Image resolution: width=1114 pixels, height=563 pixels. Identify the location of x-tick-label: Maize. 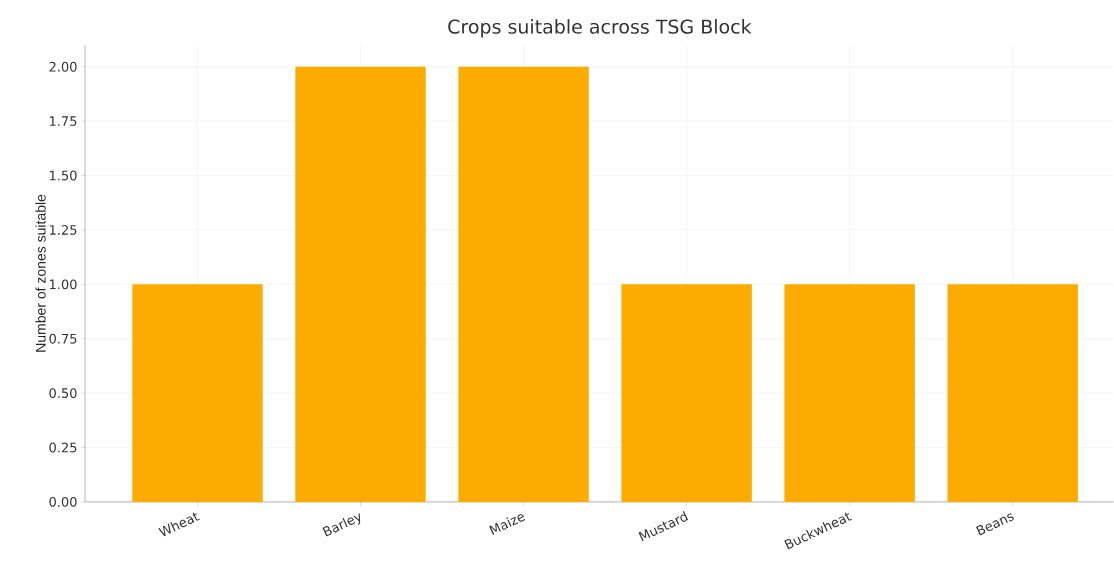
(507, 524).